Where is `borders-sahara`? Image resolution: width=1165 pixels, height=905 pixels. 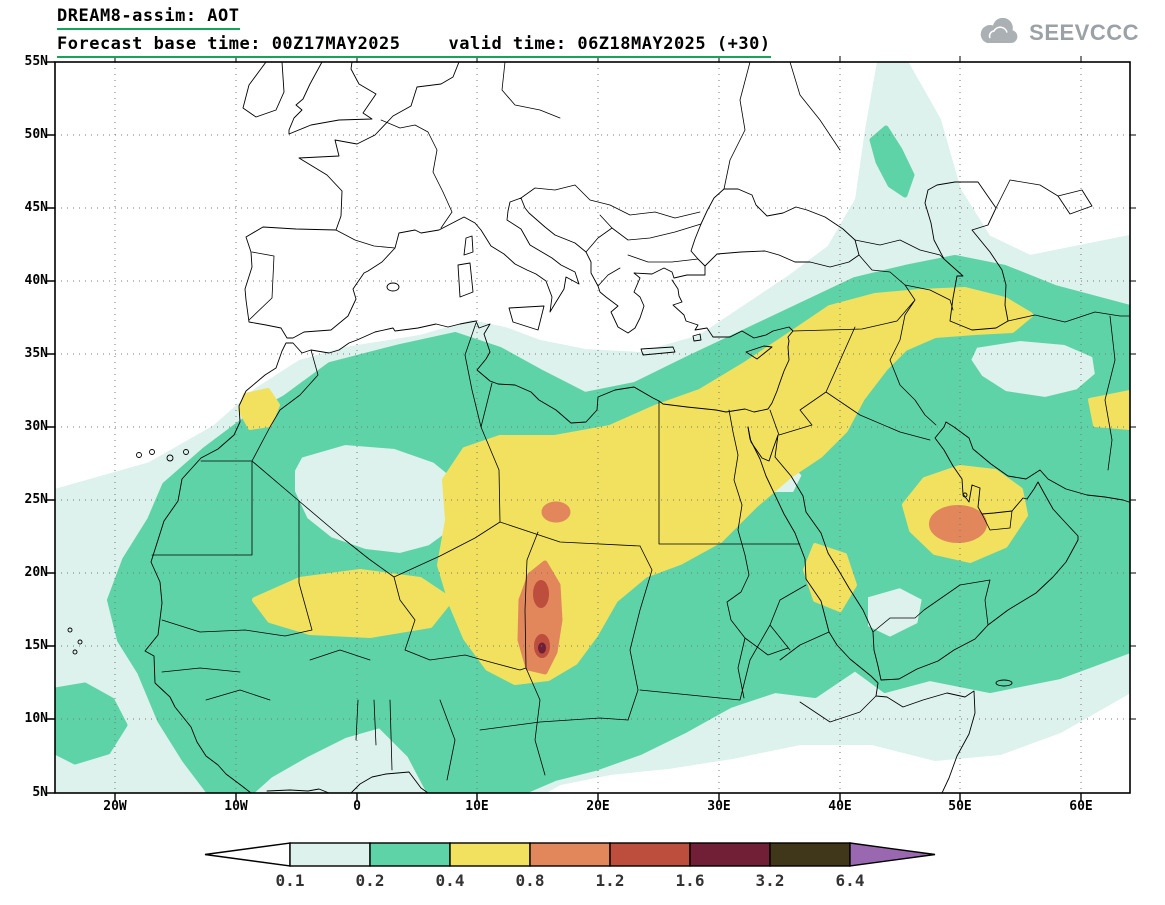
borders-sahara is located at coordinates (517, 495).